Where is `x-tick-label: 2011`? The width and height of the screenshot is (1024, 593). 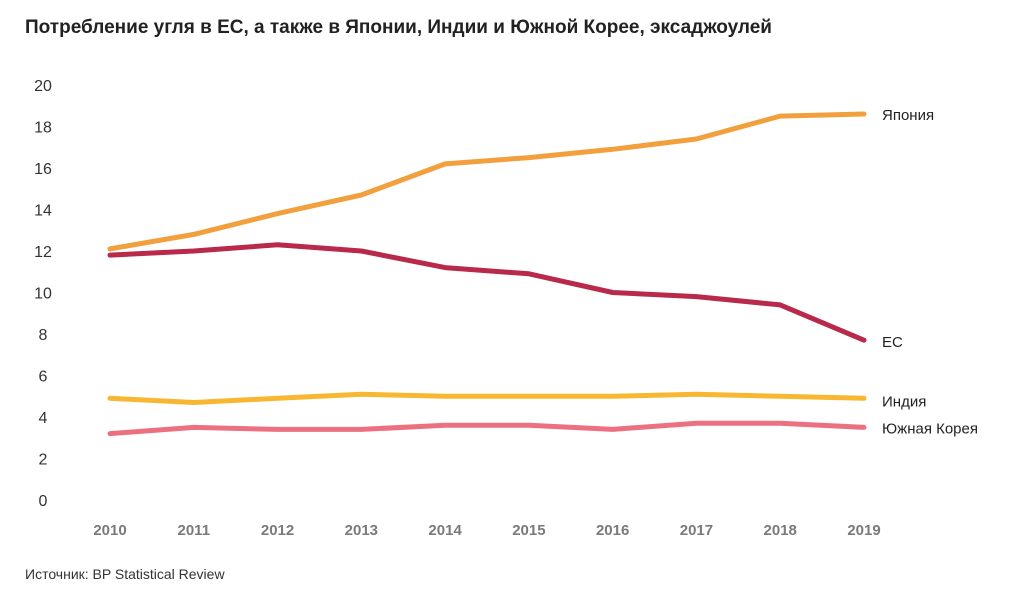 x-tick-label: 2011 is located at coordinates (194, 530).